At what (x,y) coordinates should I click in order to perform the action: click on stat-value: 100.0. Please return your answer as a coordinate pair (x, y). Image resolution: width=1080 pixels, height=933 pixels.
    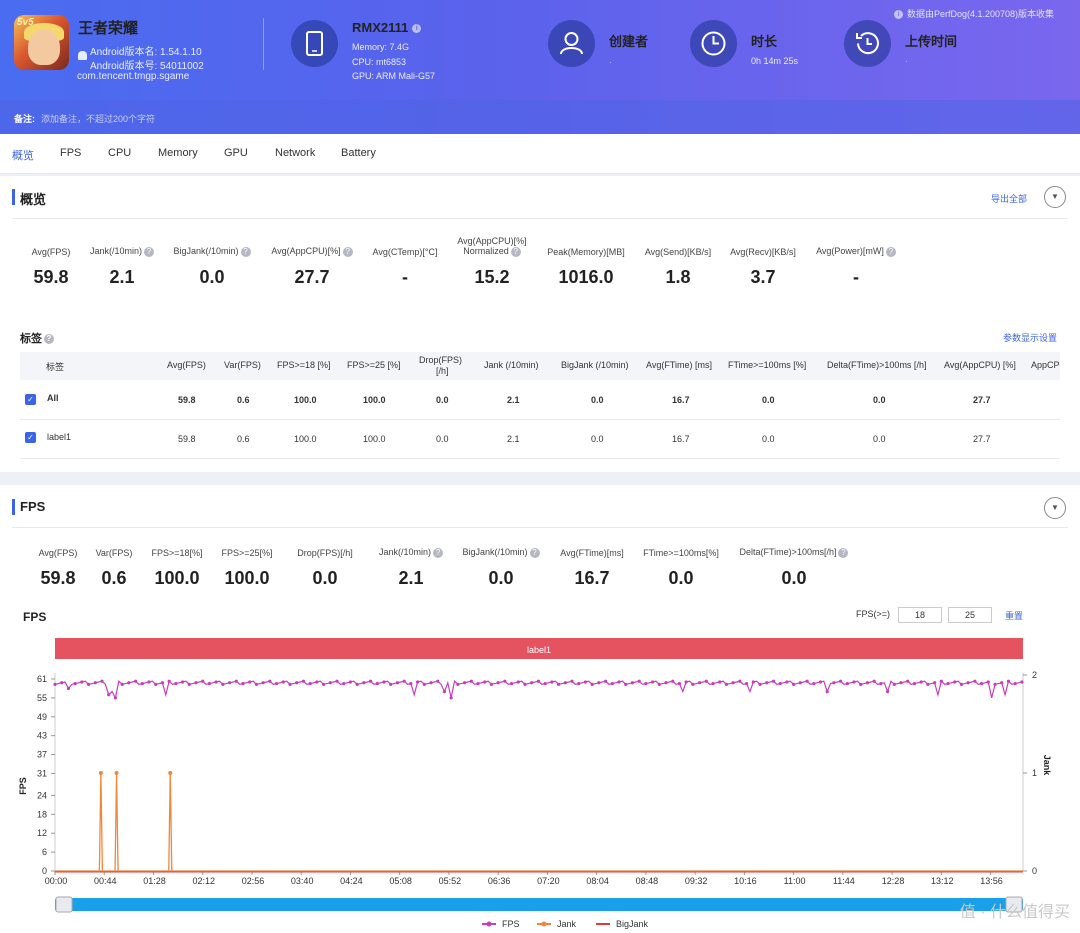
    Looking at the image, I should click on (247, 578).